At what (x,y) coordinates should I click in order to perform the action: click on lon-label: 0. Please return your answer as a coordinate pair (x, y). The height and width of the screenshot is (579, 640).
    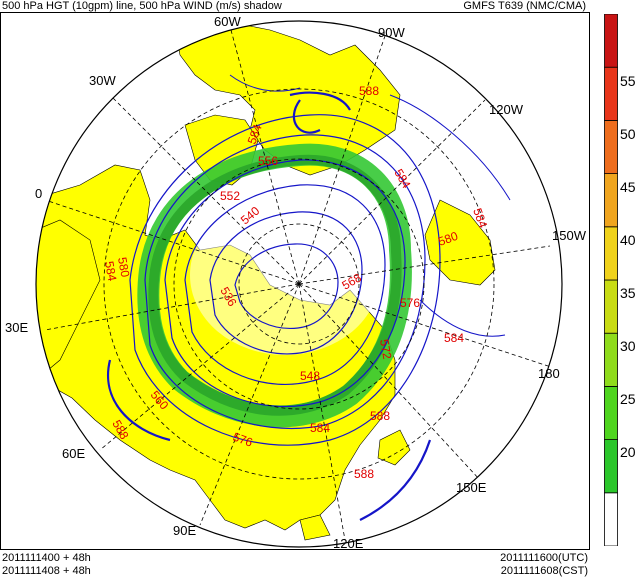
    Looking at the image, I should click on (38, 193).